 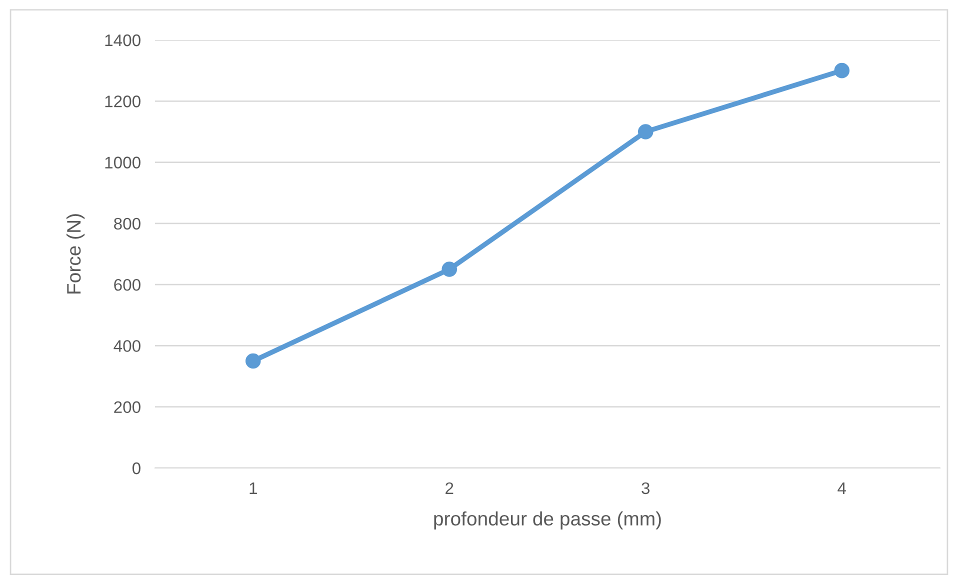 What do you see at coordinates (127, 284) in the screenshot?
I see `y-tick-label: 600` at bounding box center [127, 284].